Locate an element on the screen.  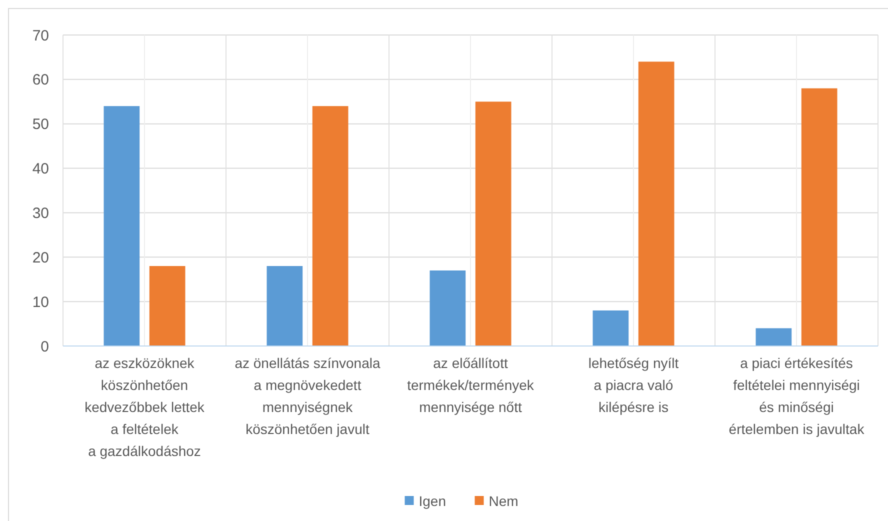
x-tick-label: a piaci értékesítés feltételei mennyiségi és minőségi értelemben is javultak is located at coordinates (797, 396).